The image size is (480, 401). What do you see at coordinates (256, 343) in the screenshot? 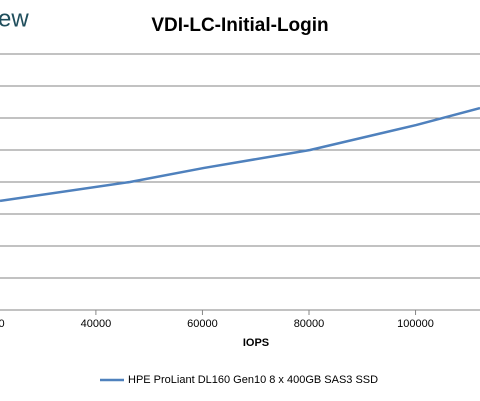
I see `x-axis-label: IOPS` at bounding box center [256, 343].